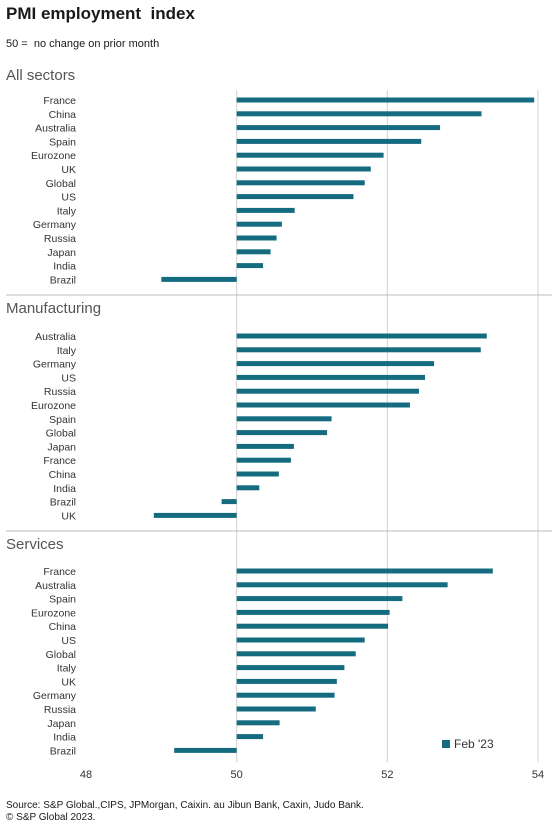 Image resolution: width=558 pixels, height=827 pixels. Describe the element at coordinates (474, 744) in the screenshot. I see `legend-label: Feb '23` at that location.